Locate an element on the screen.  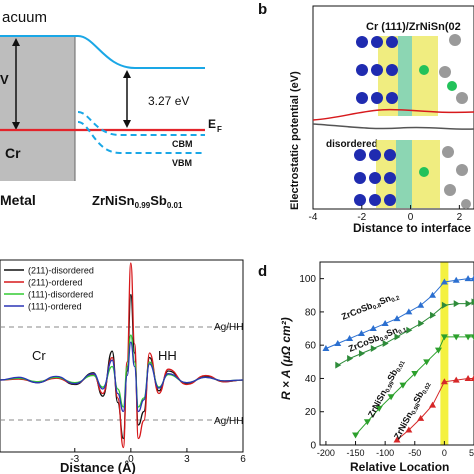
potential-ordered is located at coordinates (393, 114).